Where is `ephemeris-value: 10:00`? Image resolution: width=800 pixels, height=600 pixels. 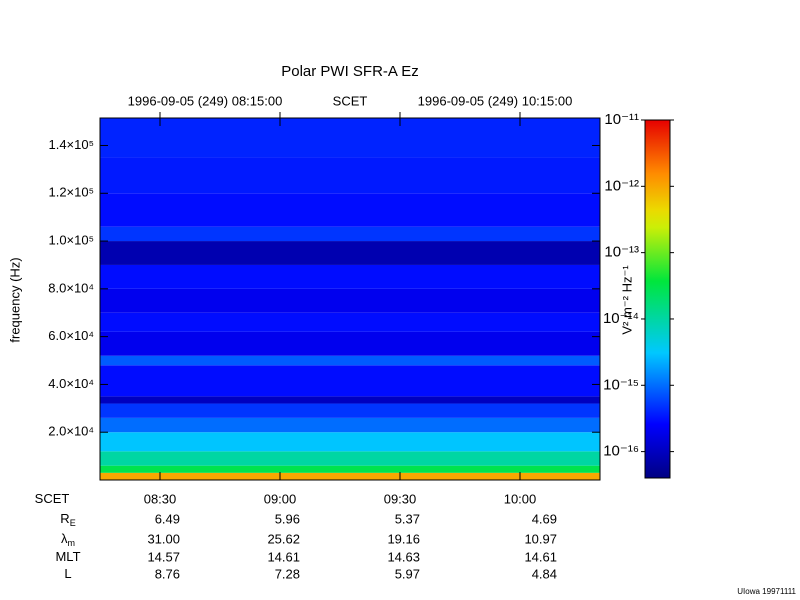
ephemeris-value: 10:00 is located at coordinates (520, 498).